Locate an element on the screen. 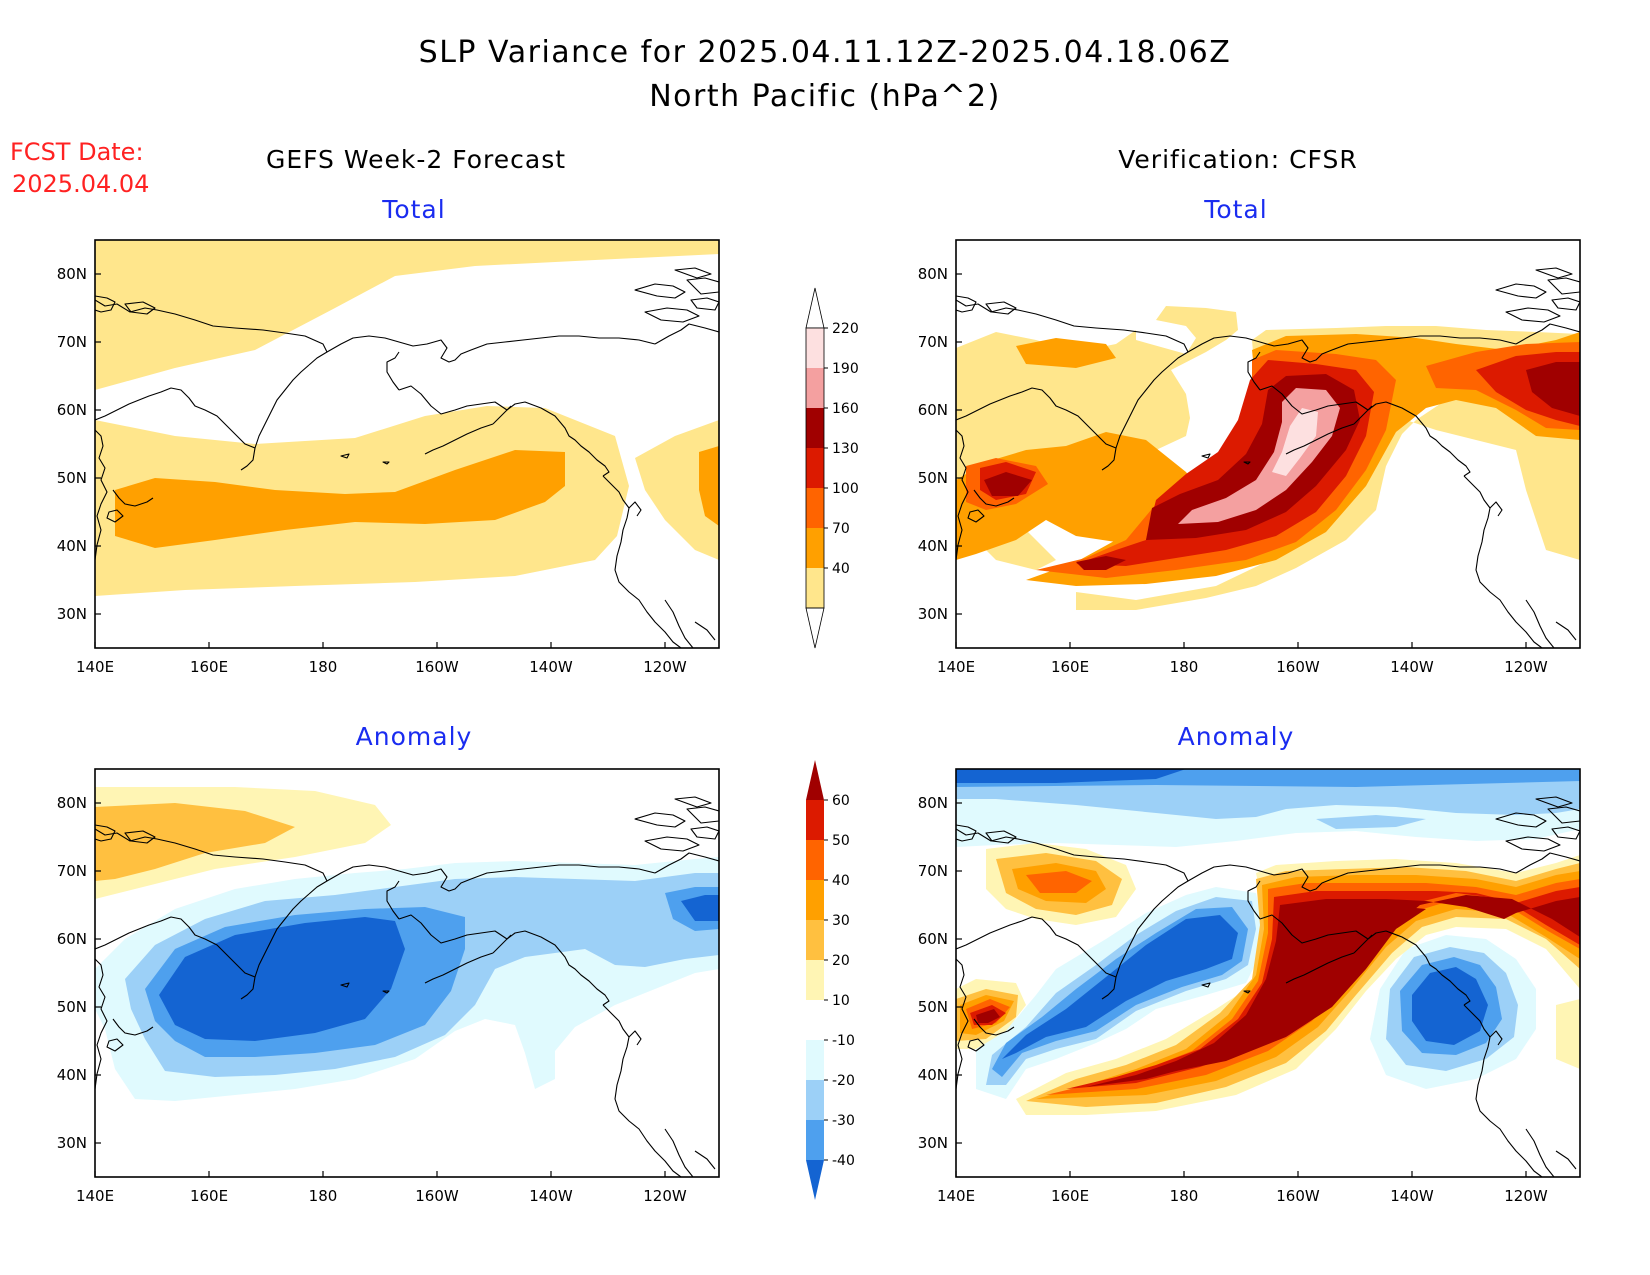 The height and width of the screenshot is (1275, 1650). colorbar-label: 220 is located at coordinates (845, 329).